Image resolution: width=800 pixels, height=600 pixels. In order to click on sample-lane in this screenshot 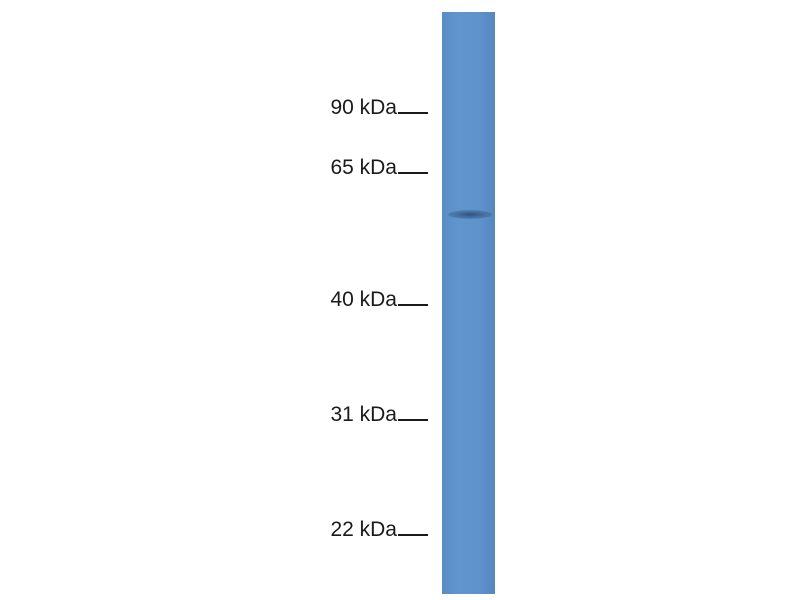, I will do `click(468, 303)`.